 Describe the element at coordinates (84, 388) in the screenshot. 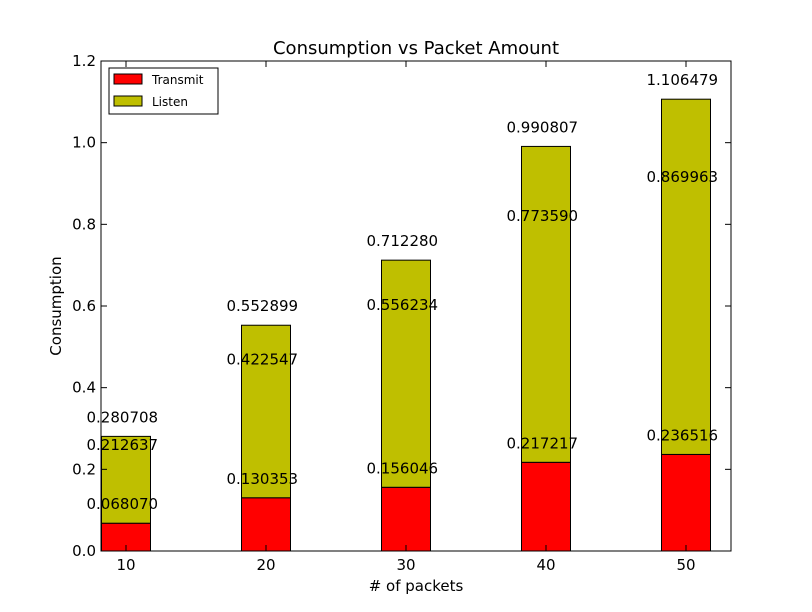

I see `y-tick-label-2: 0.4` at that location.